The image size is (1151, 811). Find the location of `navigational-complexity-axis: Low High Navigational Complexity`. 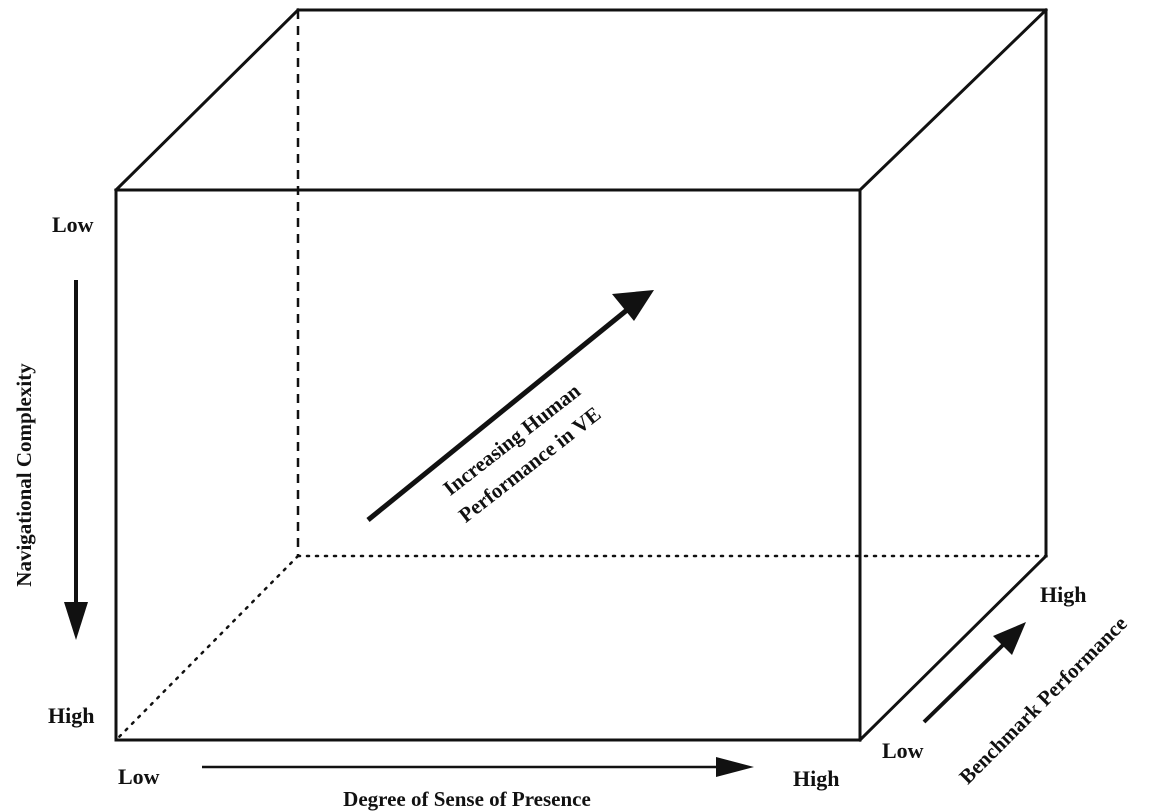

navigational-complexity-axis: Low High Navigational Complexity is located at coordinates (53, 470).